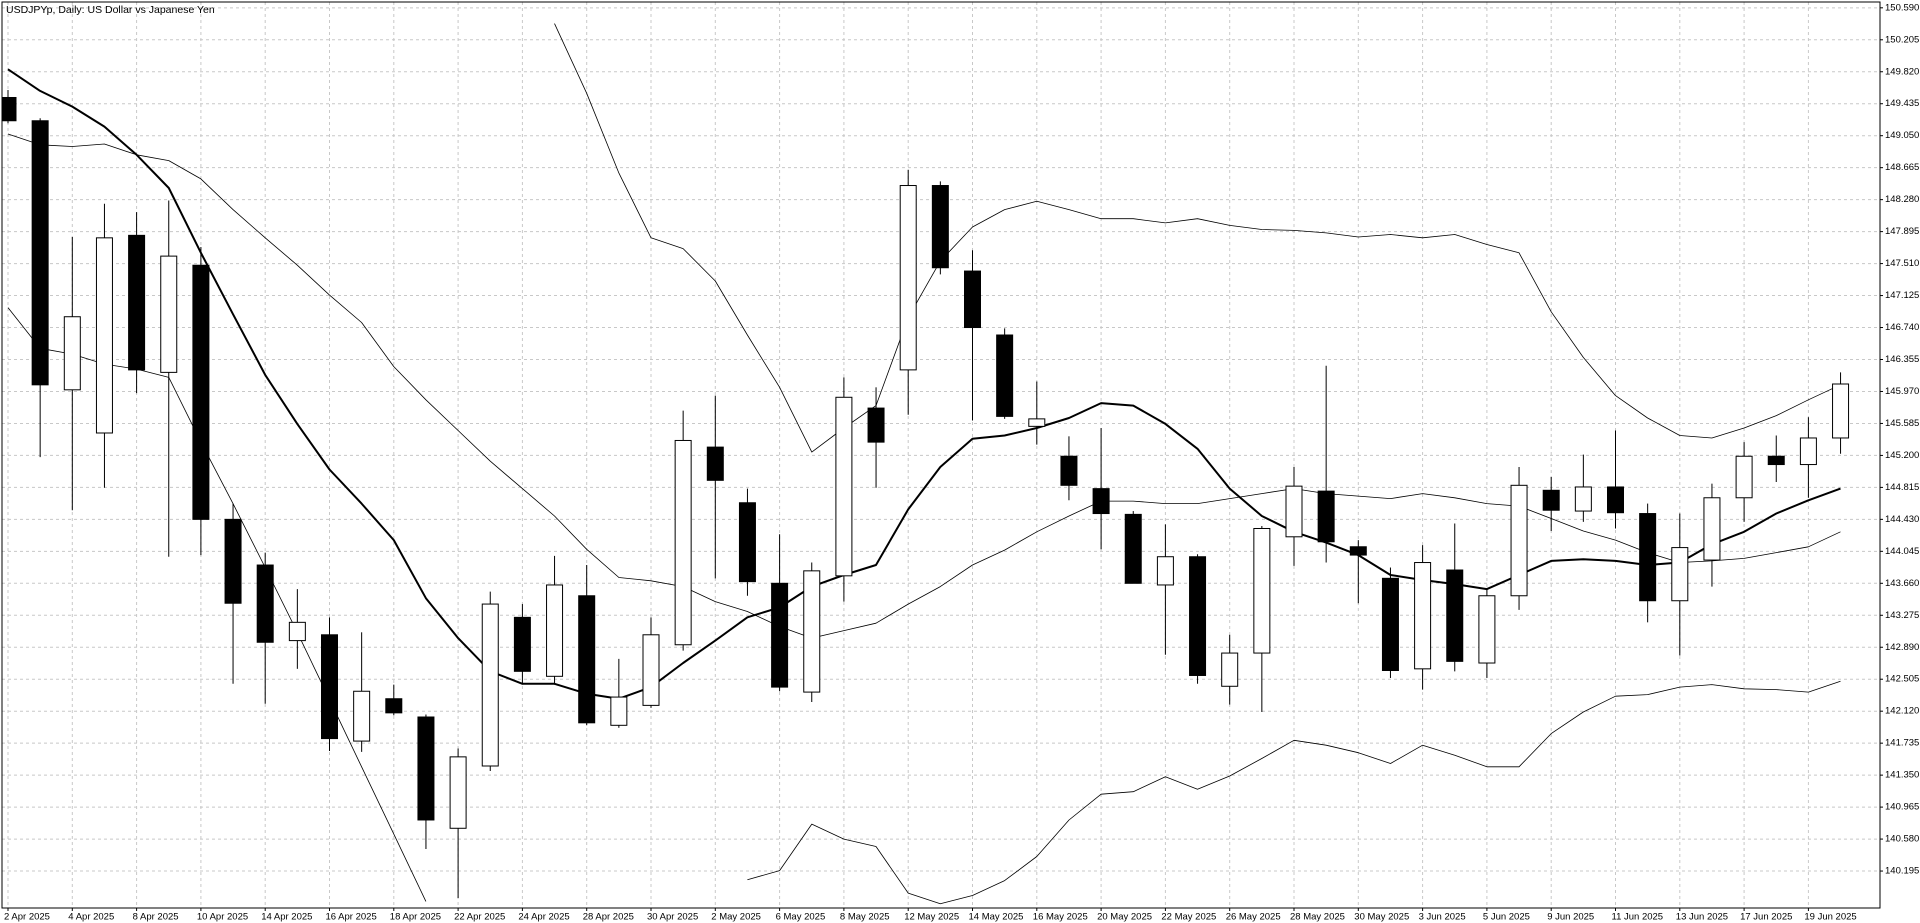  Describe the element at coordinates (1570, 917) in the screenshot. I see `x-tick-label: 9 Jun 2025` at that location.